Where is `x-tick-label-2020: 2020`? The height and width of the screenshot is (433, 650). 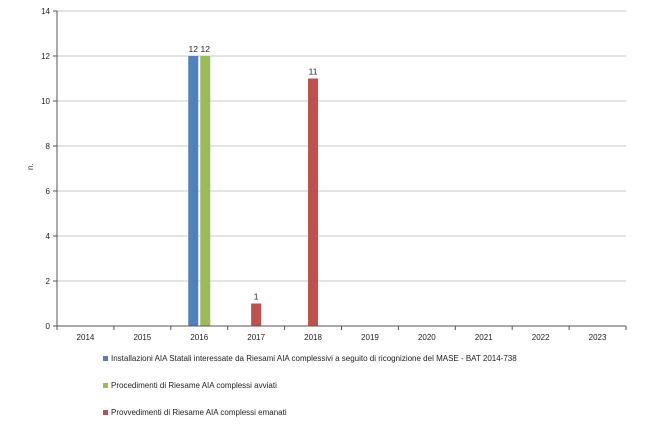 x-tick-label-2020: 2020 is located at coordinates (427, 337).